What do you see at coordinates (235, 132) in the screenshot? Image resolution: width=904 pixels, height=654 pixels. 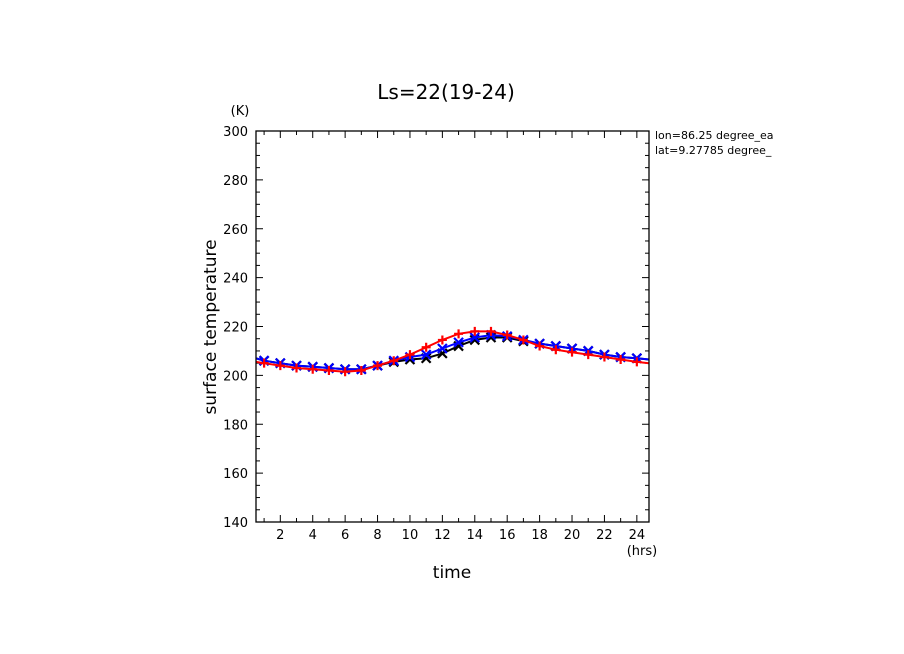 I see `y-tick-label: 300` at bounding box center [235, 132].